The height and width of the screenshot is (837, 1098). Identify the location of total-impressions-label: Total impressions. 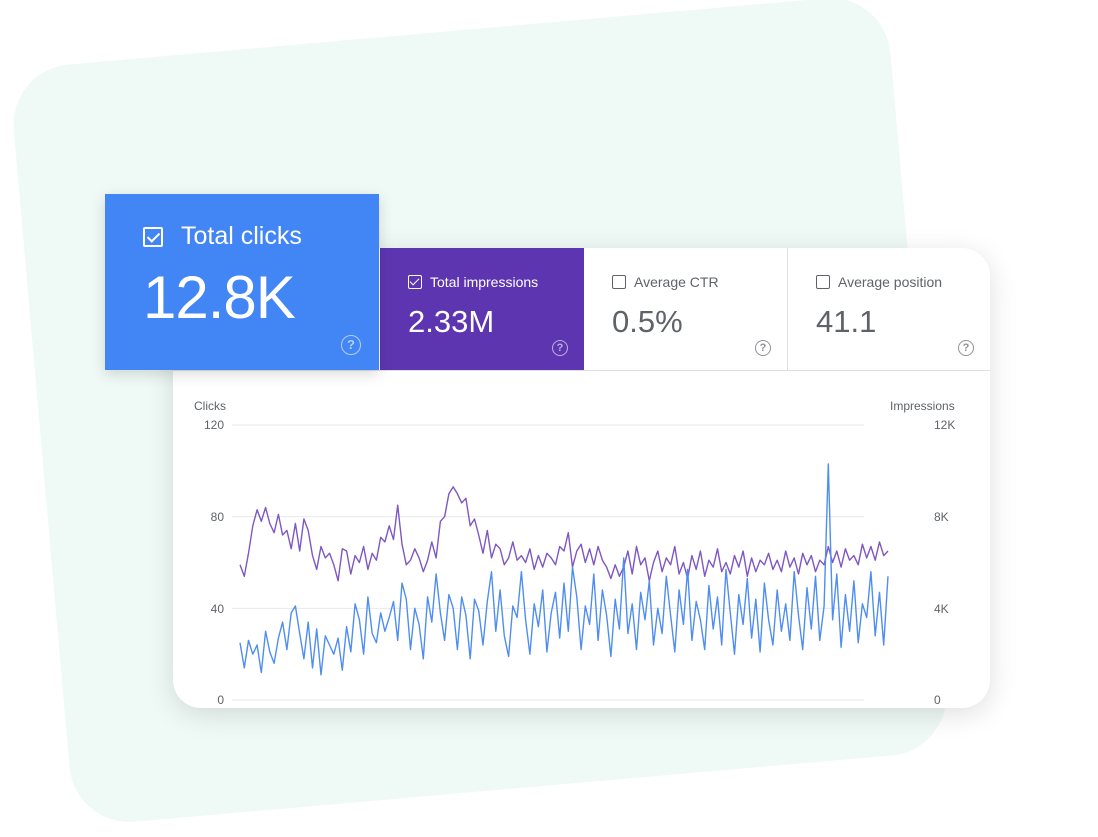
(484, 282).